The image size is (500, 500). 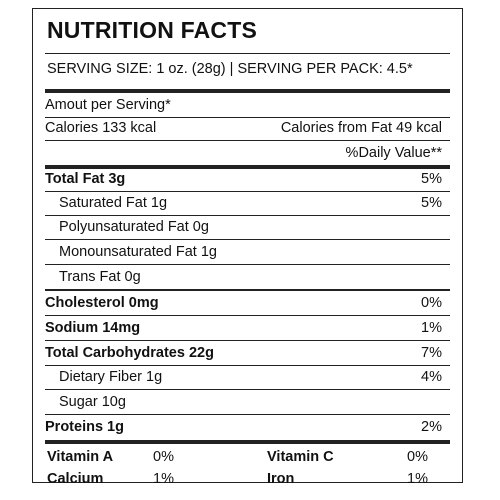 What do you see at coordinates (417, 479) in the screenshot?
I see `iron-value: 1%` at bounding box center [417, 479].